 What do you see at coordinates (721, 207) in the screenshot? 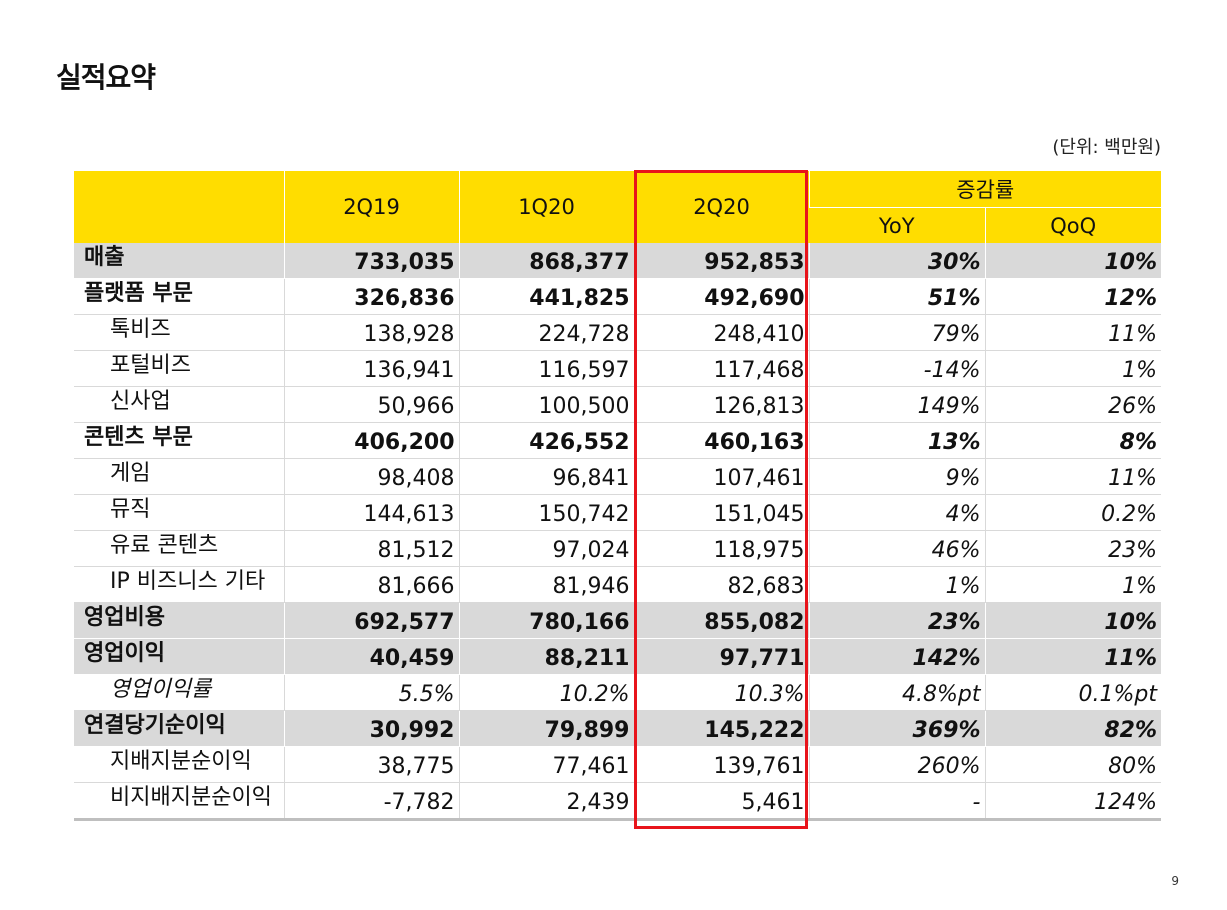
I see `header-2q20: 2Q20` at bounding box center [721, 207].